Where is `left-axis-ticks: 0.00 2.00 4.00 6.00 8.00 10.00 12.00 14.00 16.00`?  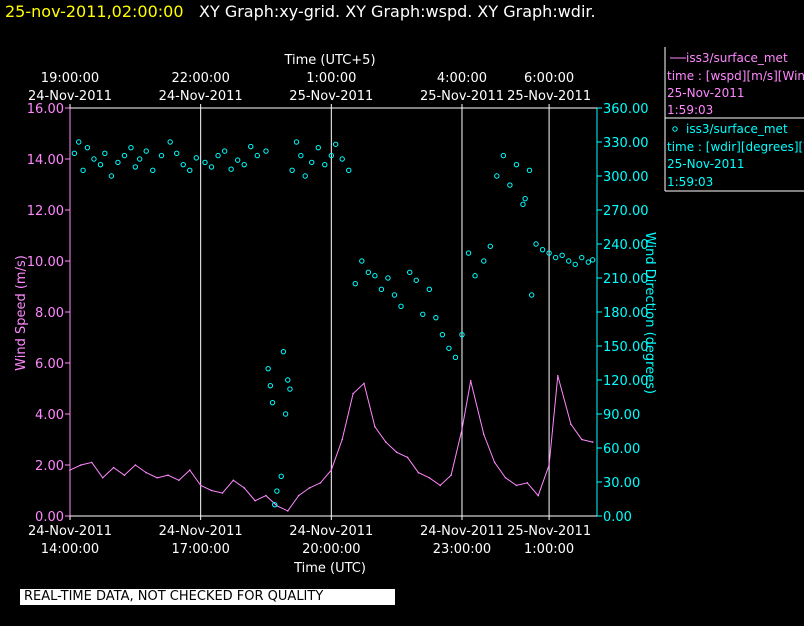
left-axis-ticks: 0.00 2.00 4.00 6.00 8.00 10.00 12.00 14.00 16.00 is located at coordinates (48, 313).